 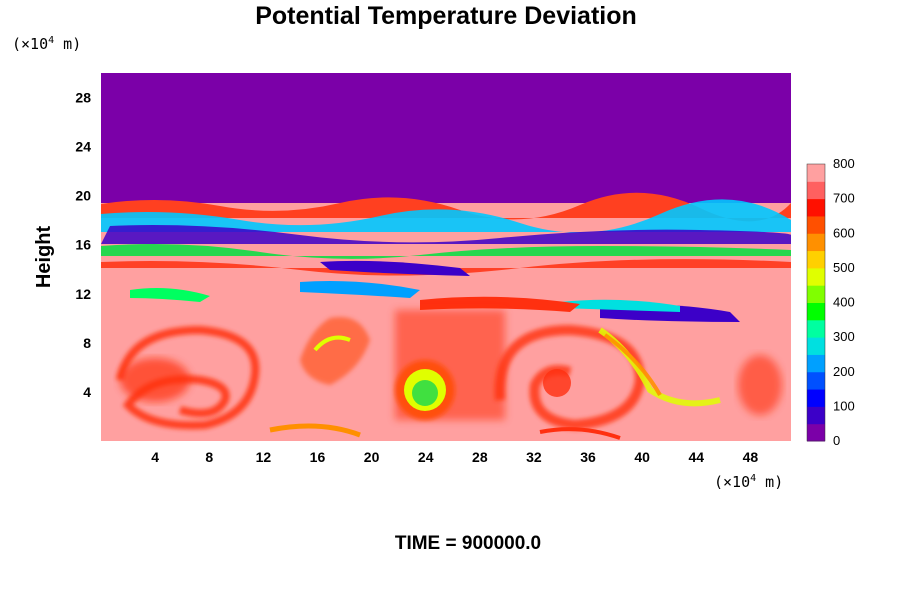 What do you see at coordinates (209, 457) in the screenshot?
I see `x-tick-label: 8` at bounding box center [209, 457].